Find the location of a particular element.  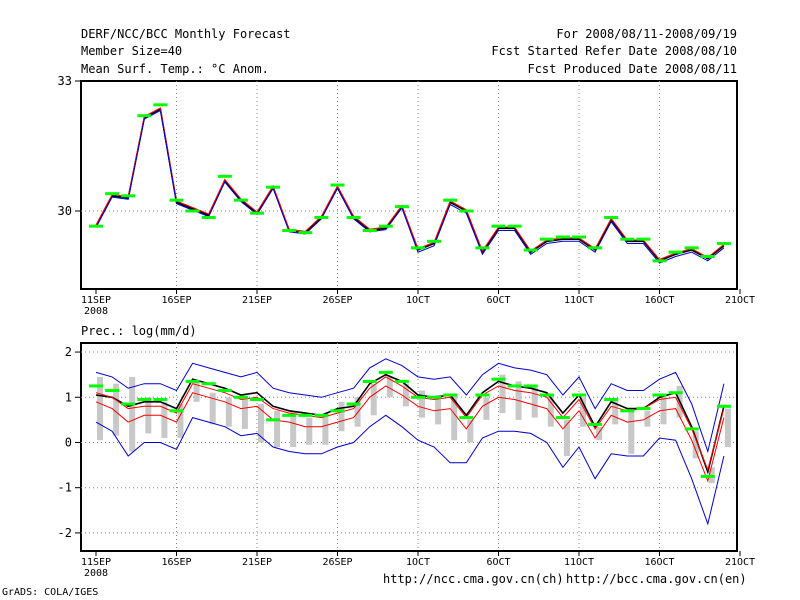

bot-xtick-label: 16OCT is located at coordinates (659, 562).